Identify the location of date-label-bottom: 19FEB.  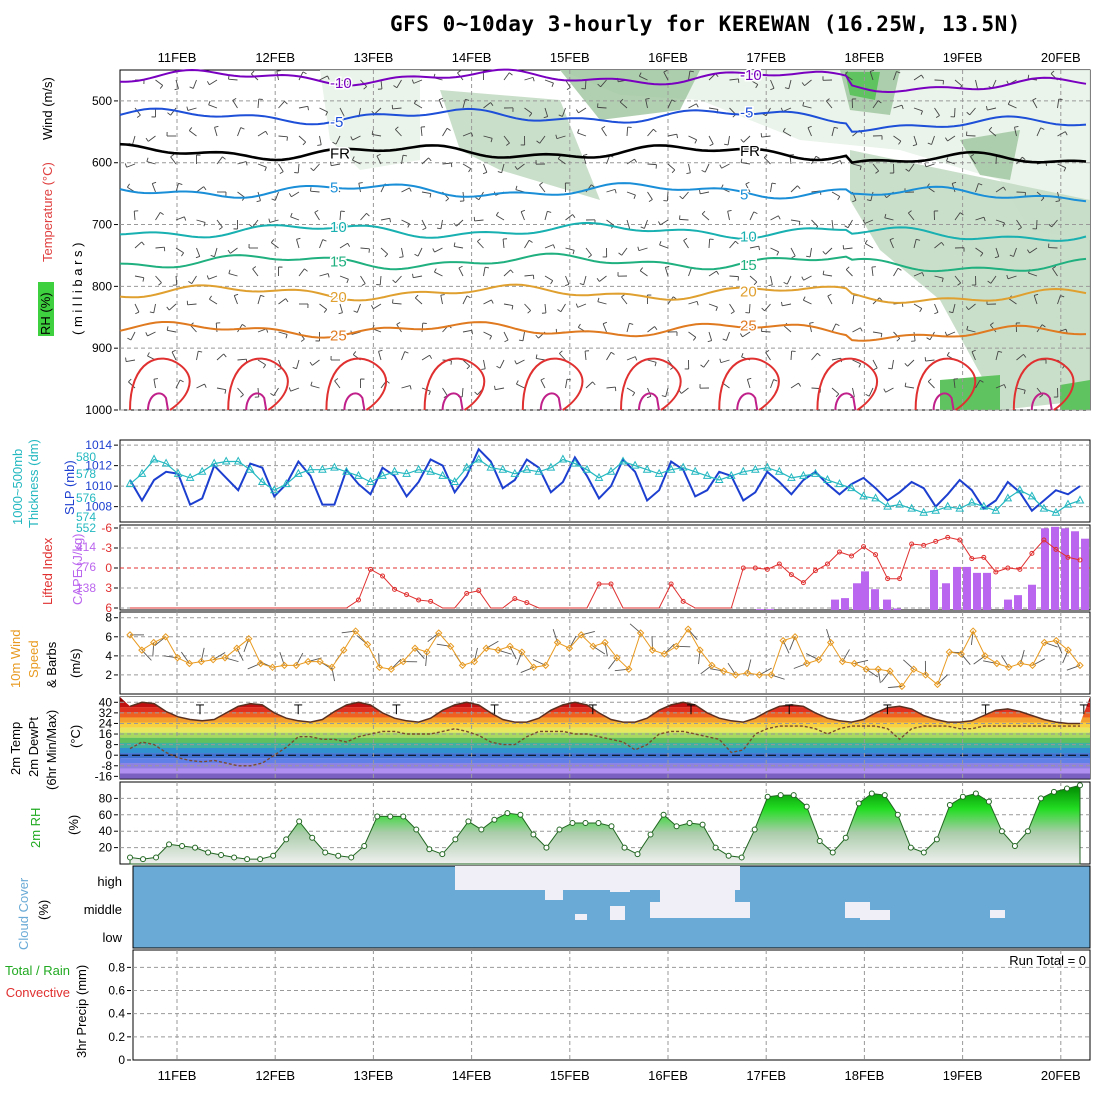
(963, 1075).